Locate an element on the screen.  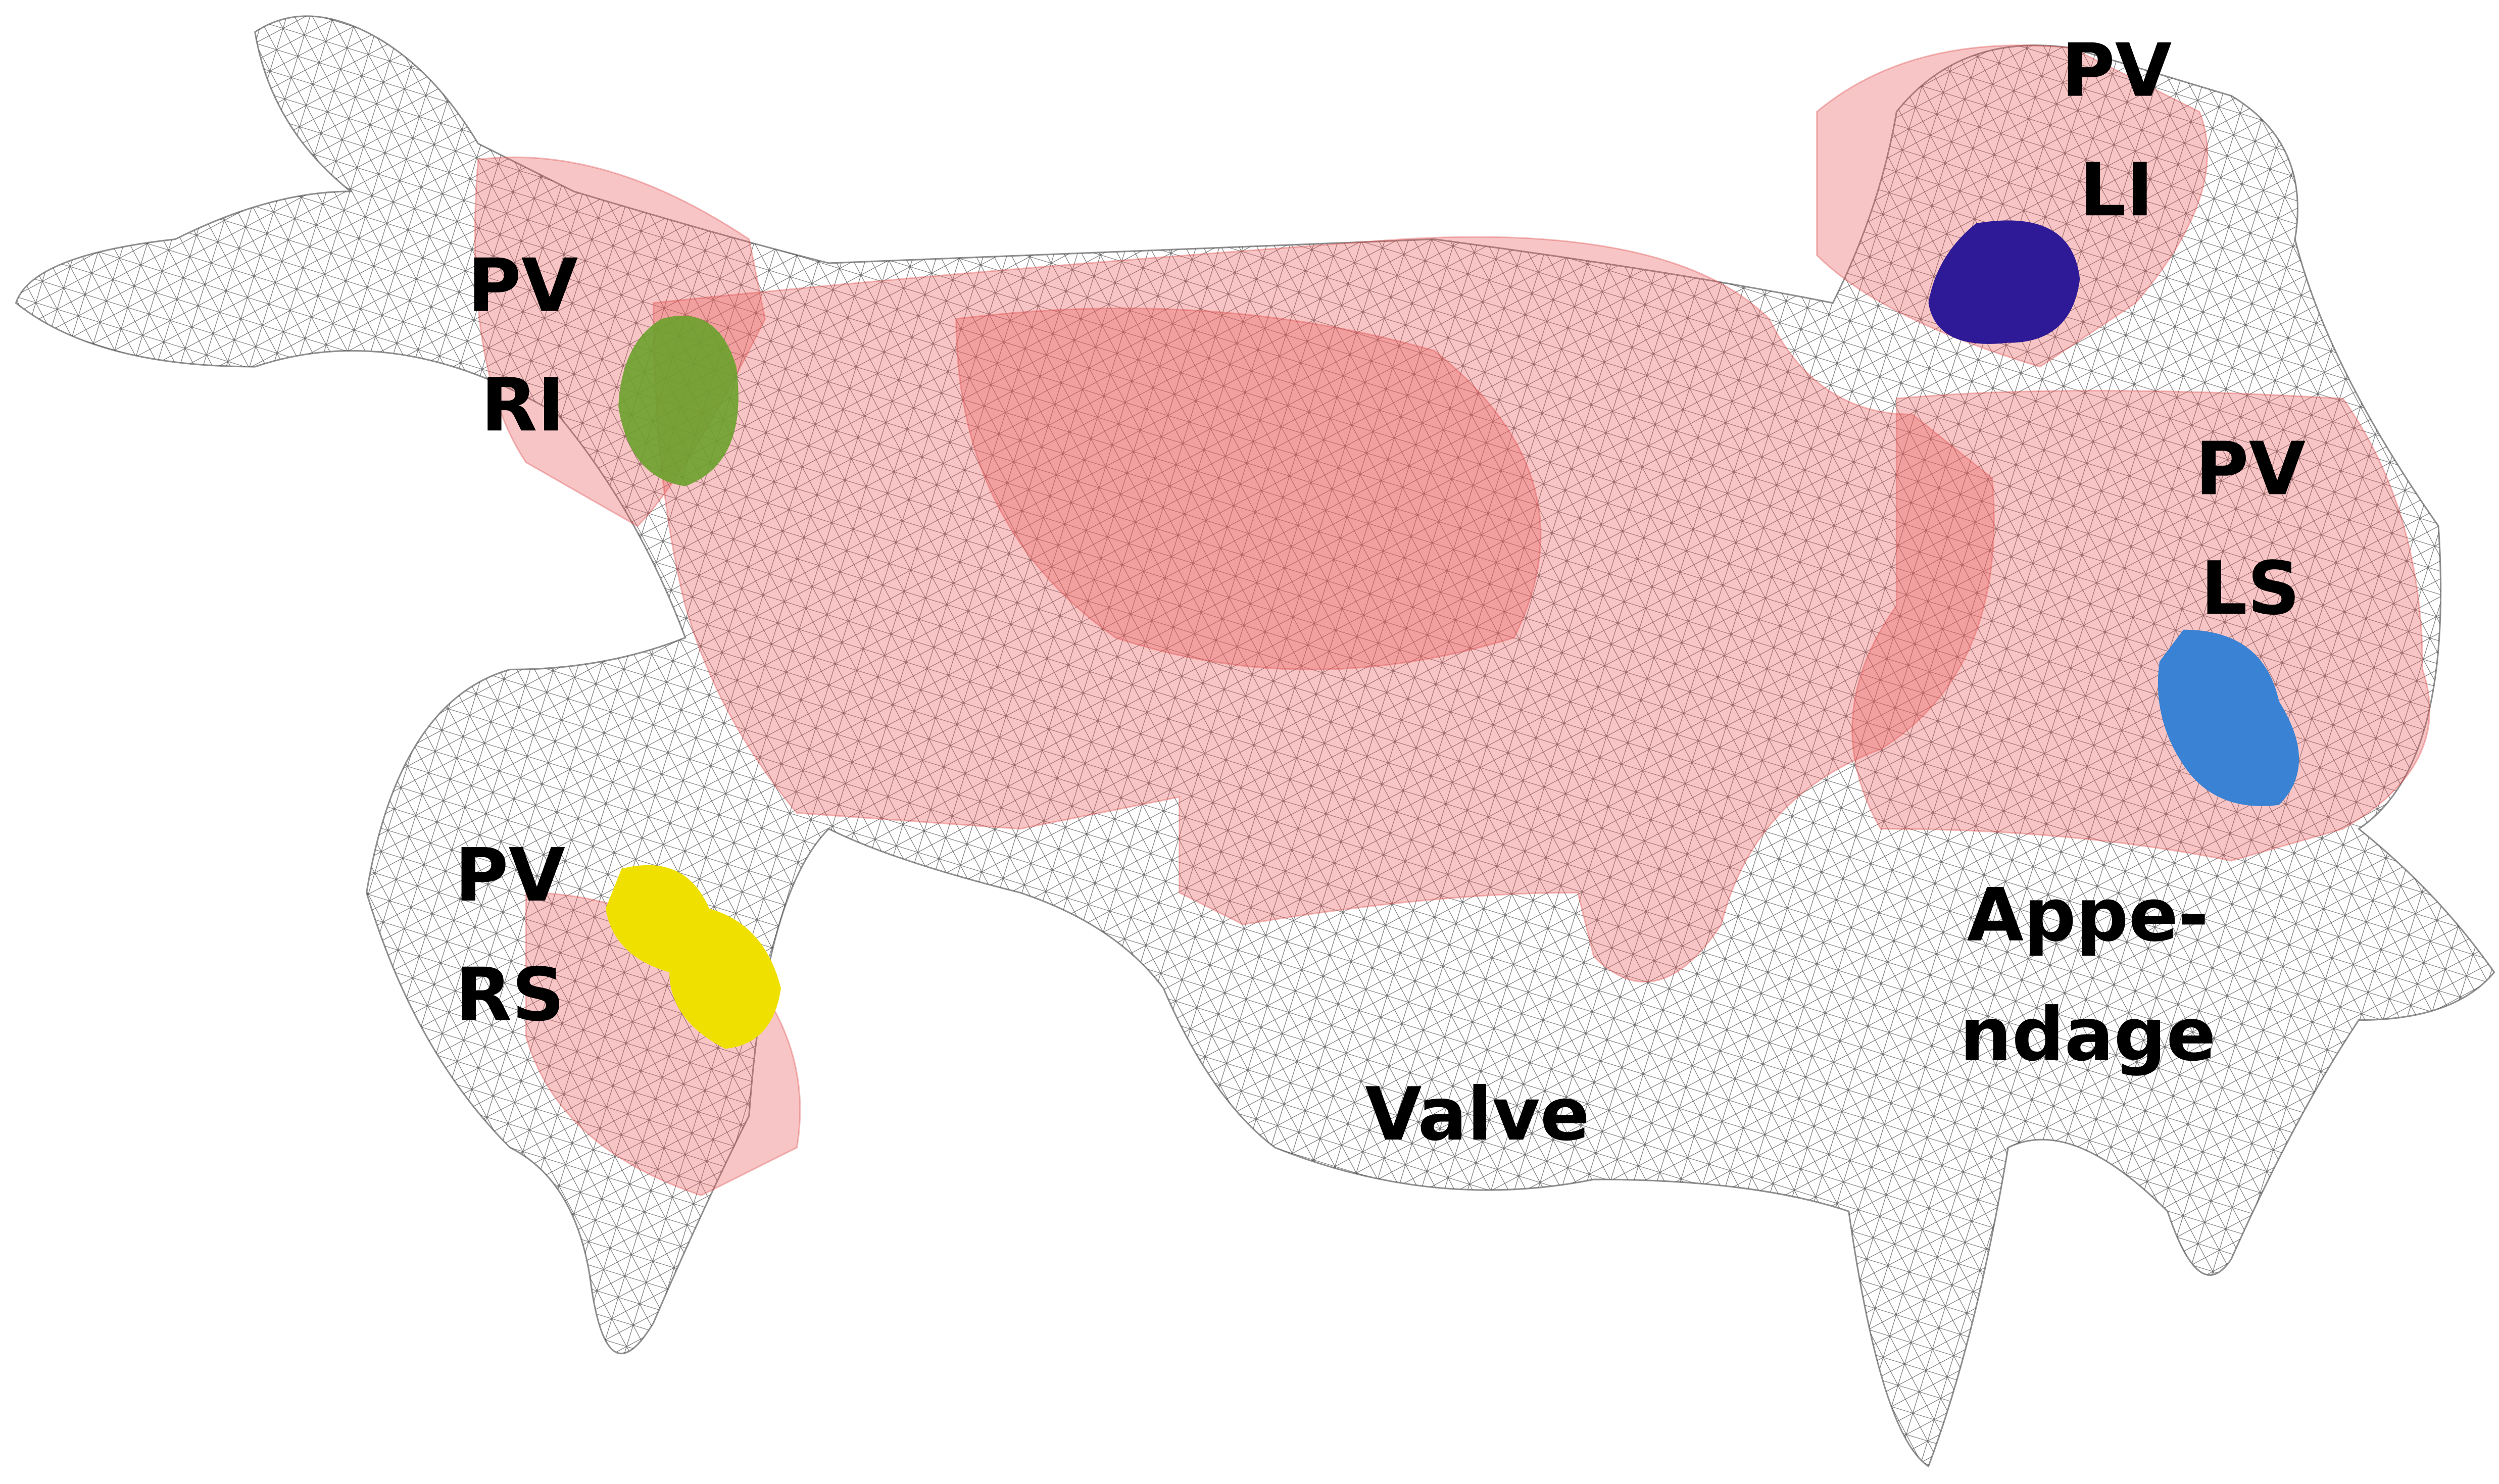
blue-blob is located at coordinates (2228, 717).